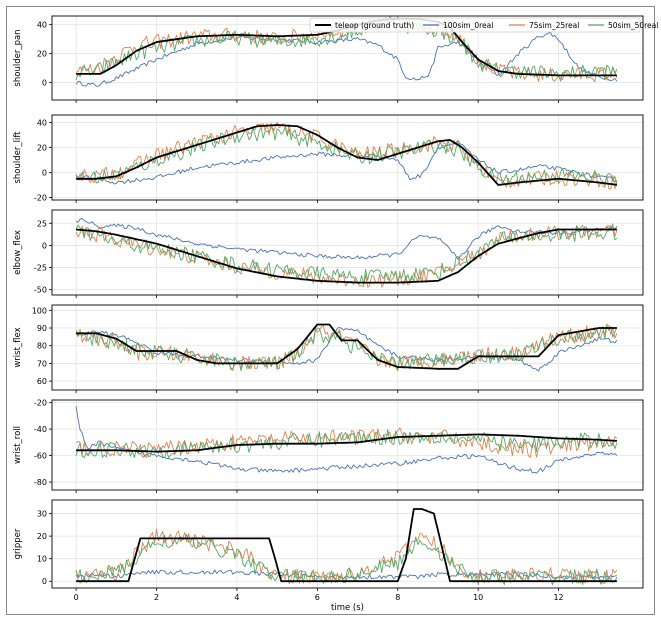 This screenshot has width=661, height=622. What do you see at coordinates (317, 597) in the screenshot?
I see `x-tick-label: 6` at bounding box center [317, 597].